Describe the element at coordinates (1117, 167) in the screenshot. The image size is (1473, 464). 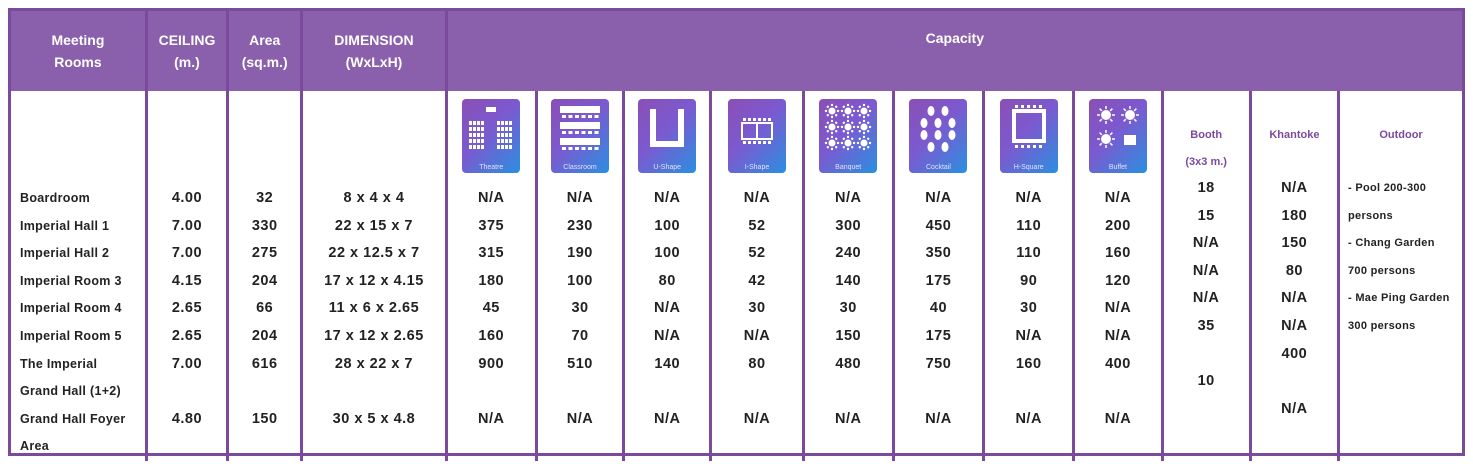
I see `layout-label: Buffet` at that location.